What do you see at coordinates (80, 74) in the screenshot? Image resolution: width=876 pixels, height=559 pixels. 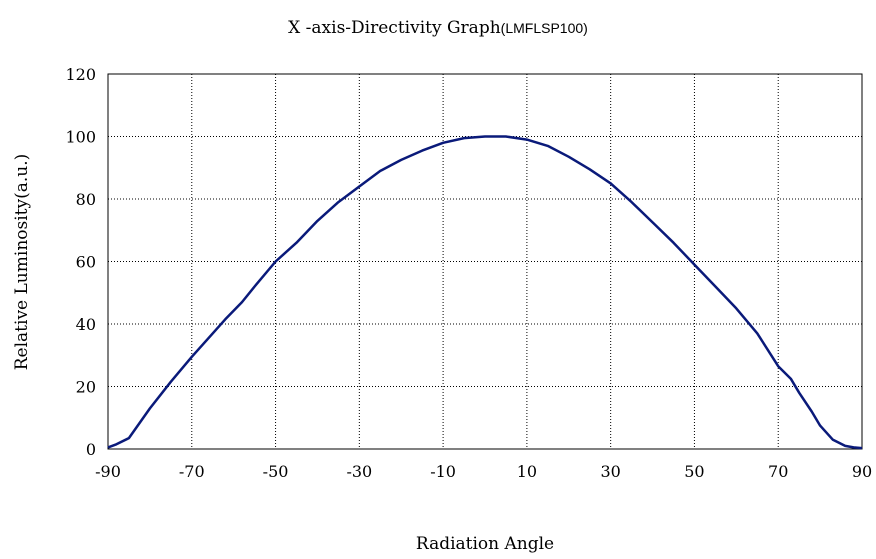 I see `y-tick-label: 120` at bounding box center [80, 74].